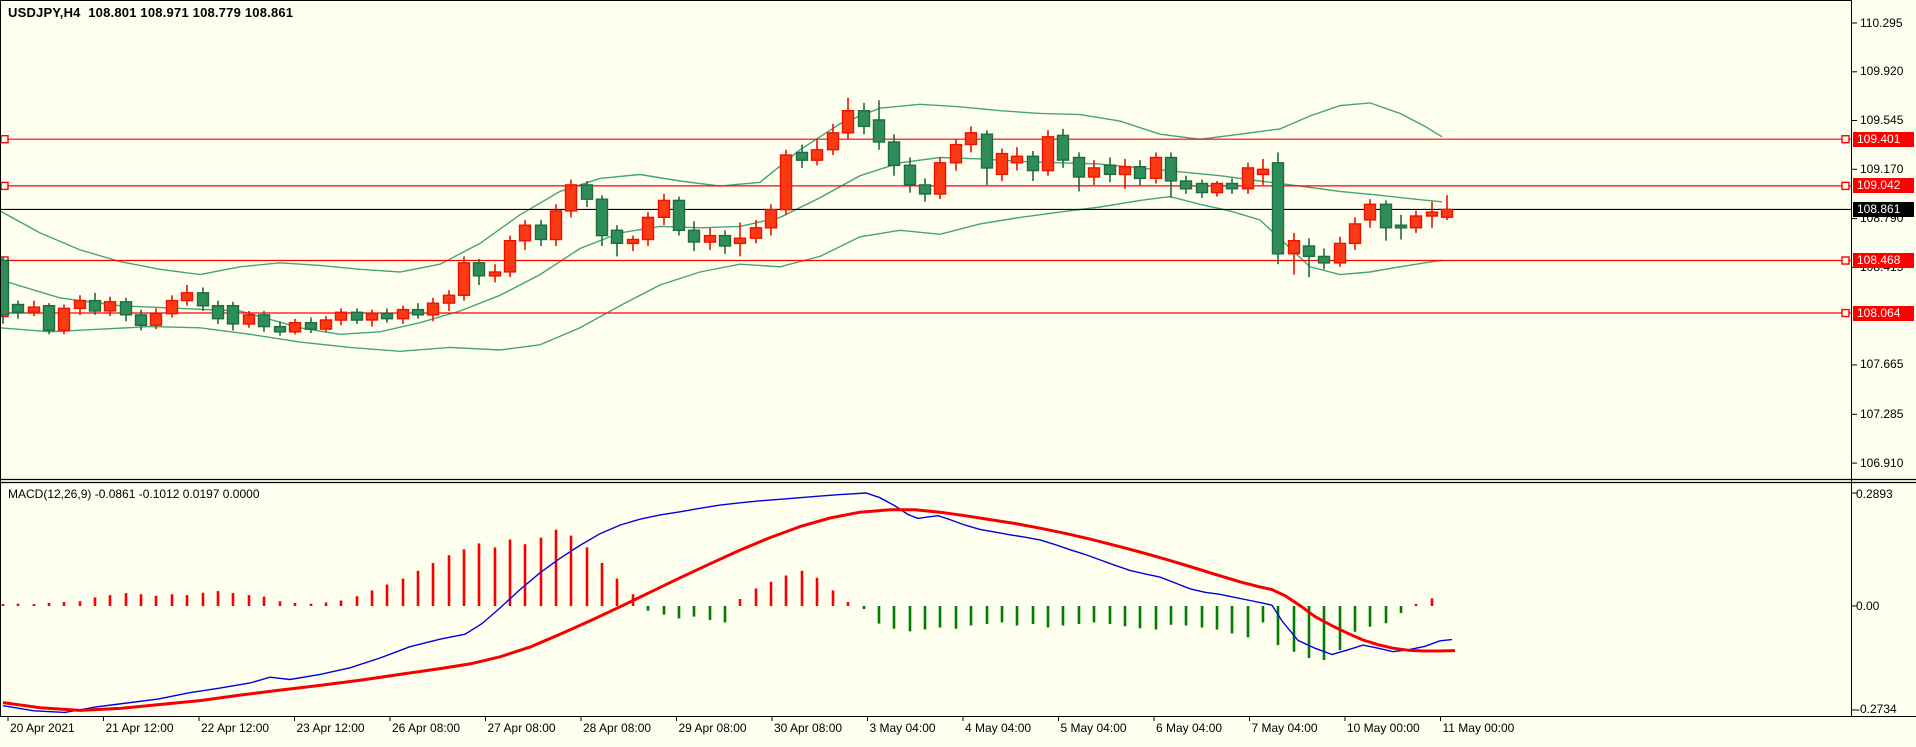 The width and height of the screenshot is (1916, 747). What do you see at coordinates (1189, 728) in the screenshot?
I see `time-axis-label: 6 May 04:00` at bounding box center [1189, 728].